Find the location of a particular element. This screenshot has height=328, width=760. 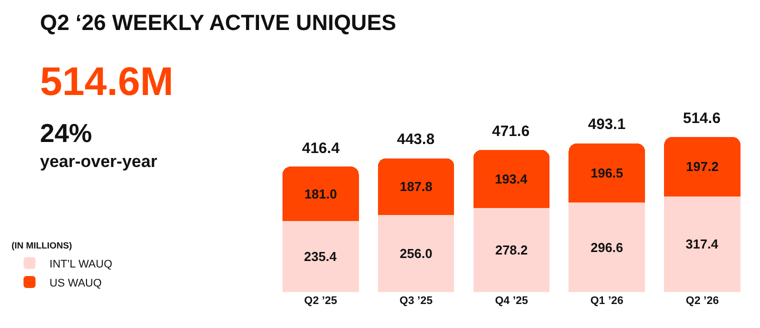

data-label: 296.6 is located at coordinates (607, 247).